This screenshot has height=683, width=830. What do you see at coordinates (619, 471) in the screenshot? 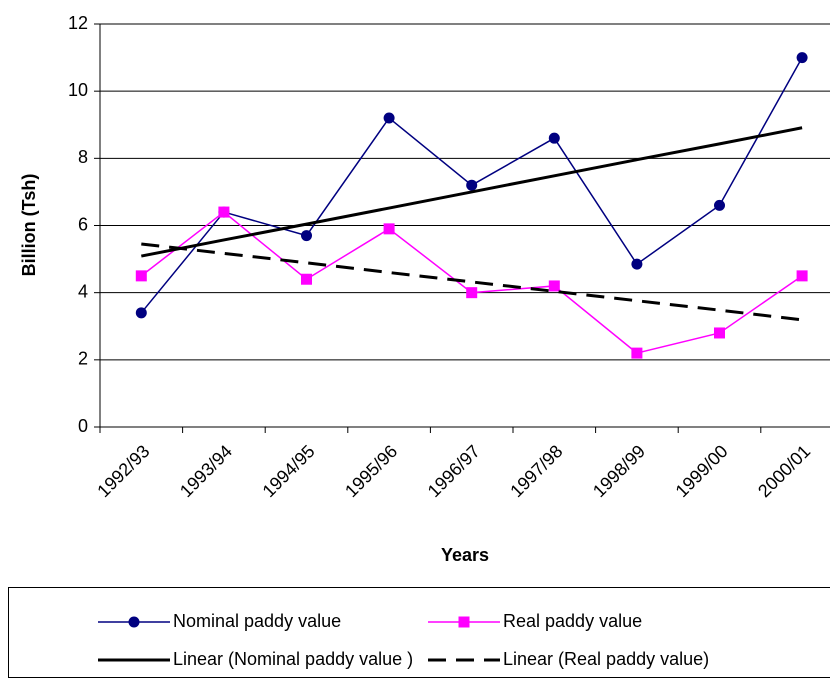
I see `x-tick-label: 1998/99` at bounding box center [619, 471].